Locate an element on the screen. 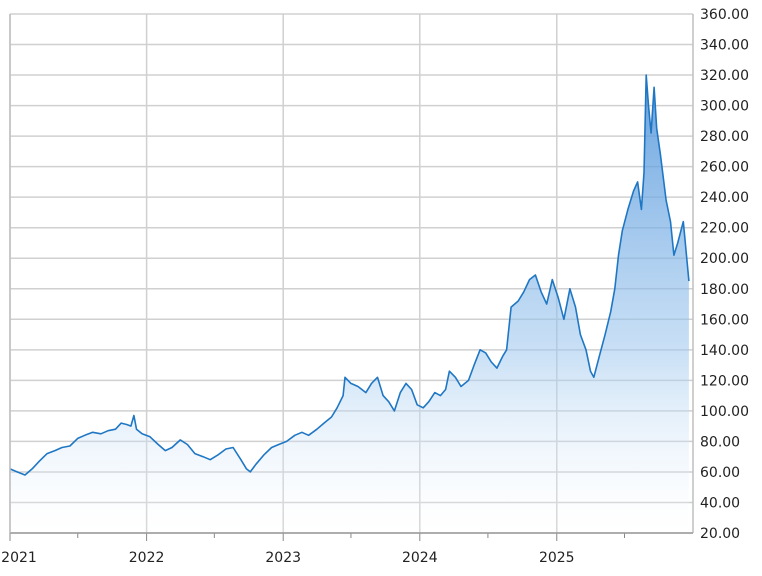 The width and height of the screenshot is (762, 576). y-tick-label: 200.00 is located at coordinates (724, 259).